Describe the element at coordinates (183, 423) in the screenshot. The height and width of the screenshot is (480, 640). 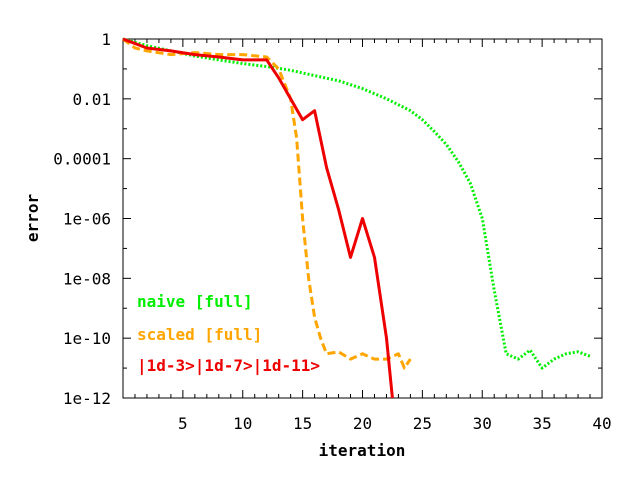
I see `x-tick-label: 5` at that location.